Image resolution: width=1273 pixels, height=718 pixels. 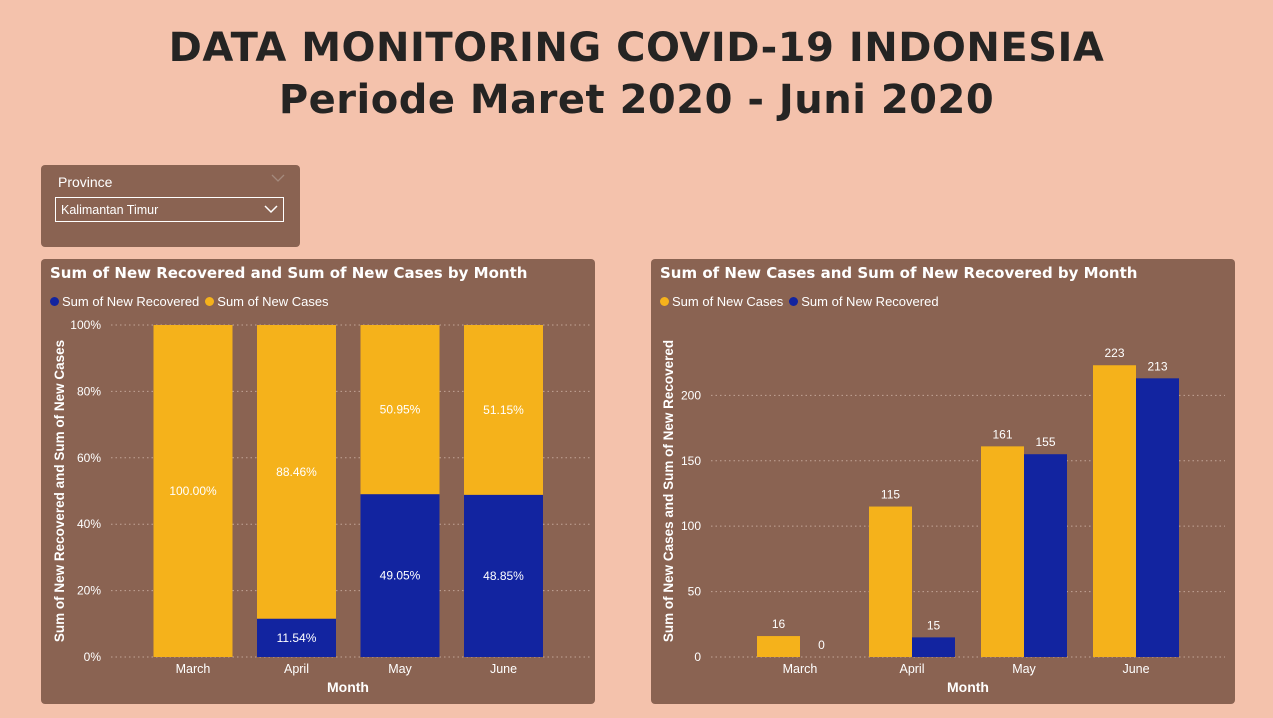 I want to click on y-tick-label: 40%, so click(x=89, y=524).